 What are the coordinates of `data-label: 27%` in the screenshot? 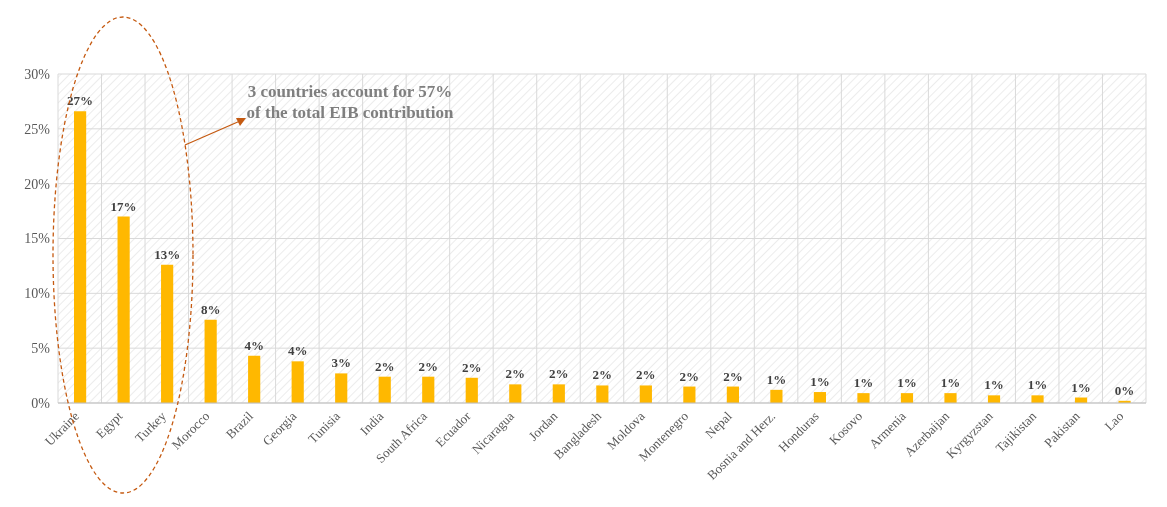 It's located at (80, 101).